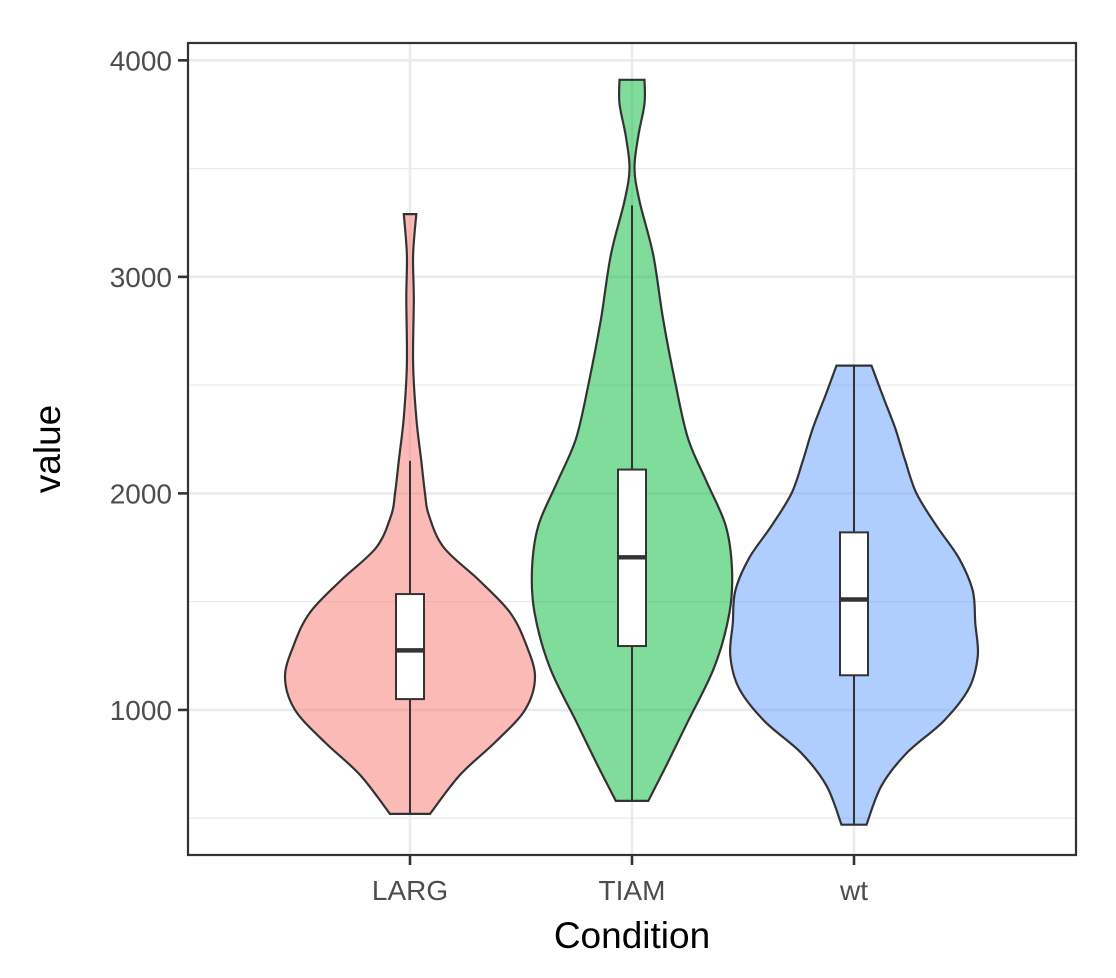  What do you see at coordinates (141, 493) in the screenshot?
I see `y-tick-label: 2000` at bounding box center [141, 493].